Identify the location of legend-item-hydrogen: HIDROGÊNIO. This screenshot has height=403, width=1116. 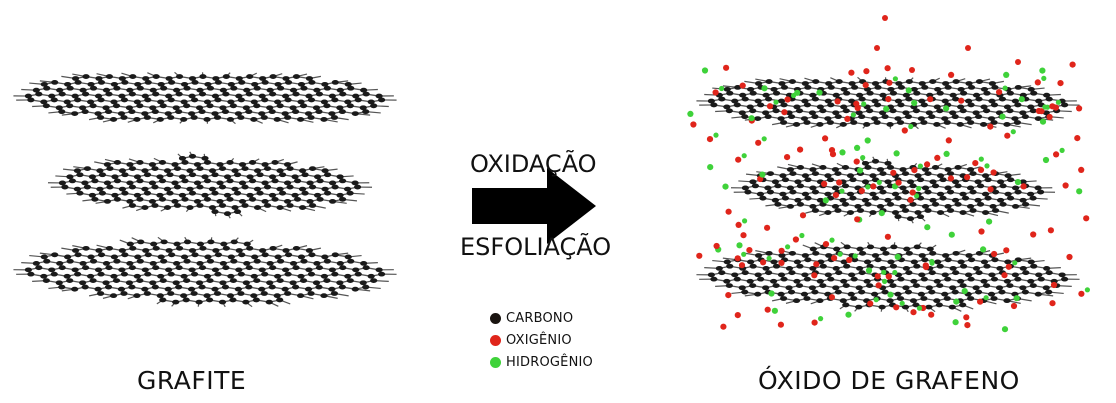
(541, 362).